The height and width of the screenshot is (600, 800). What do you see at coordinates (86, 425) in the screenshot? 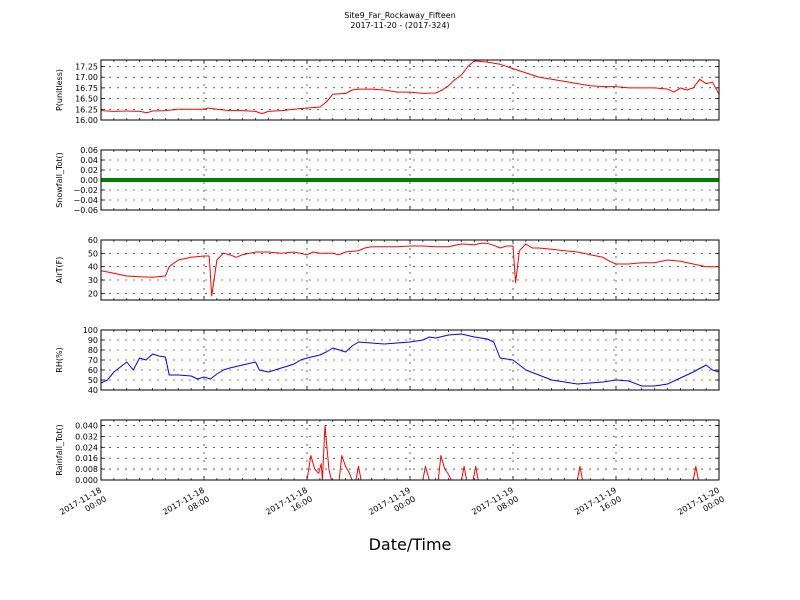
I see `y-tick-label: 0.040` at bounding box center [86, 425].